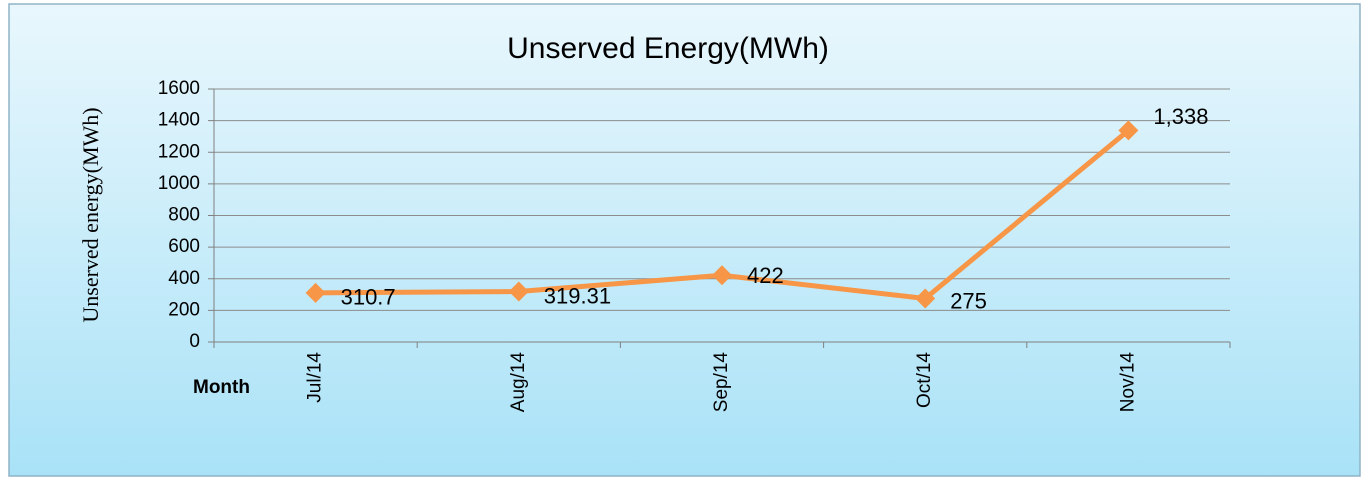 Image resolution: width=1365 pixels, height=479 pixels. What do you see at coordinates (968, 300) in the screenshot?
I see `data-label: 275` at bounding box center [968, 300].